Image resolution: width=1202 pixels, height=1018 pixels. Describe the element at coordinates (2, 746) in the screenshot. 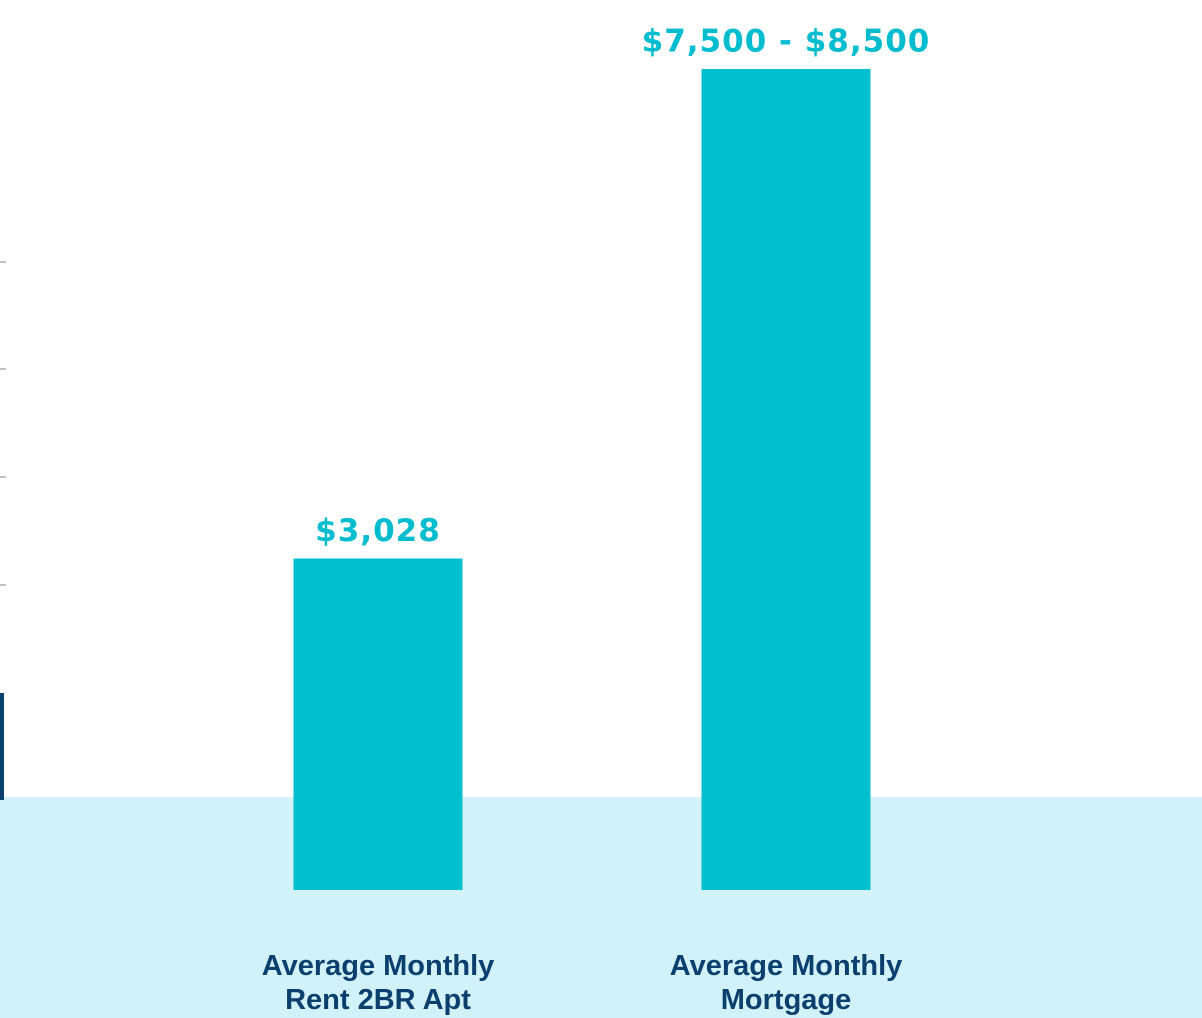

I see `edge-accent` at that location.